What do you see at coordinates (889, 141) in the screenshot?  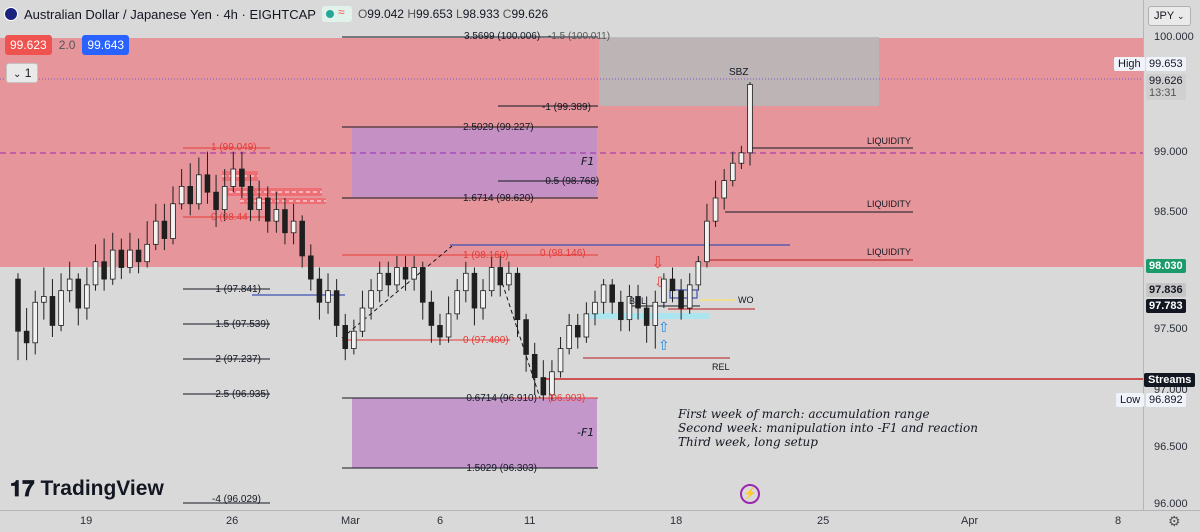 I see `liquidity-label-1: LIQUIDITY` at bounding box center [889, 141].